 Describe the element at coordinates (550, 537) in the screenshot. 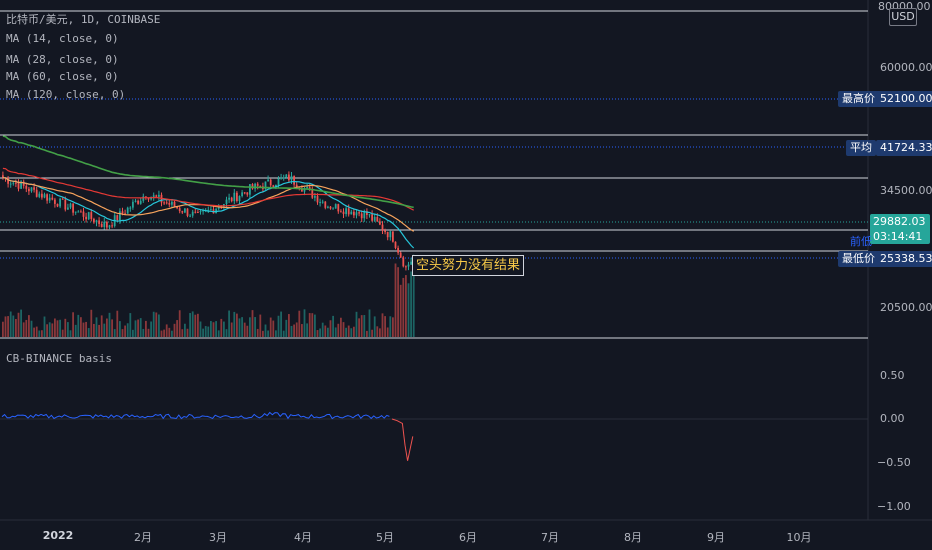

I see `time-label: 7月` at that location.